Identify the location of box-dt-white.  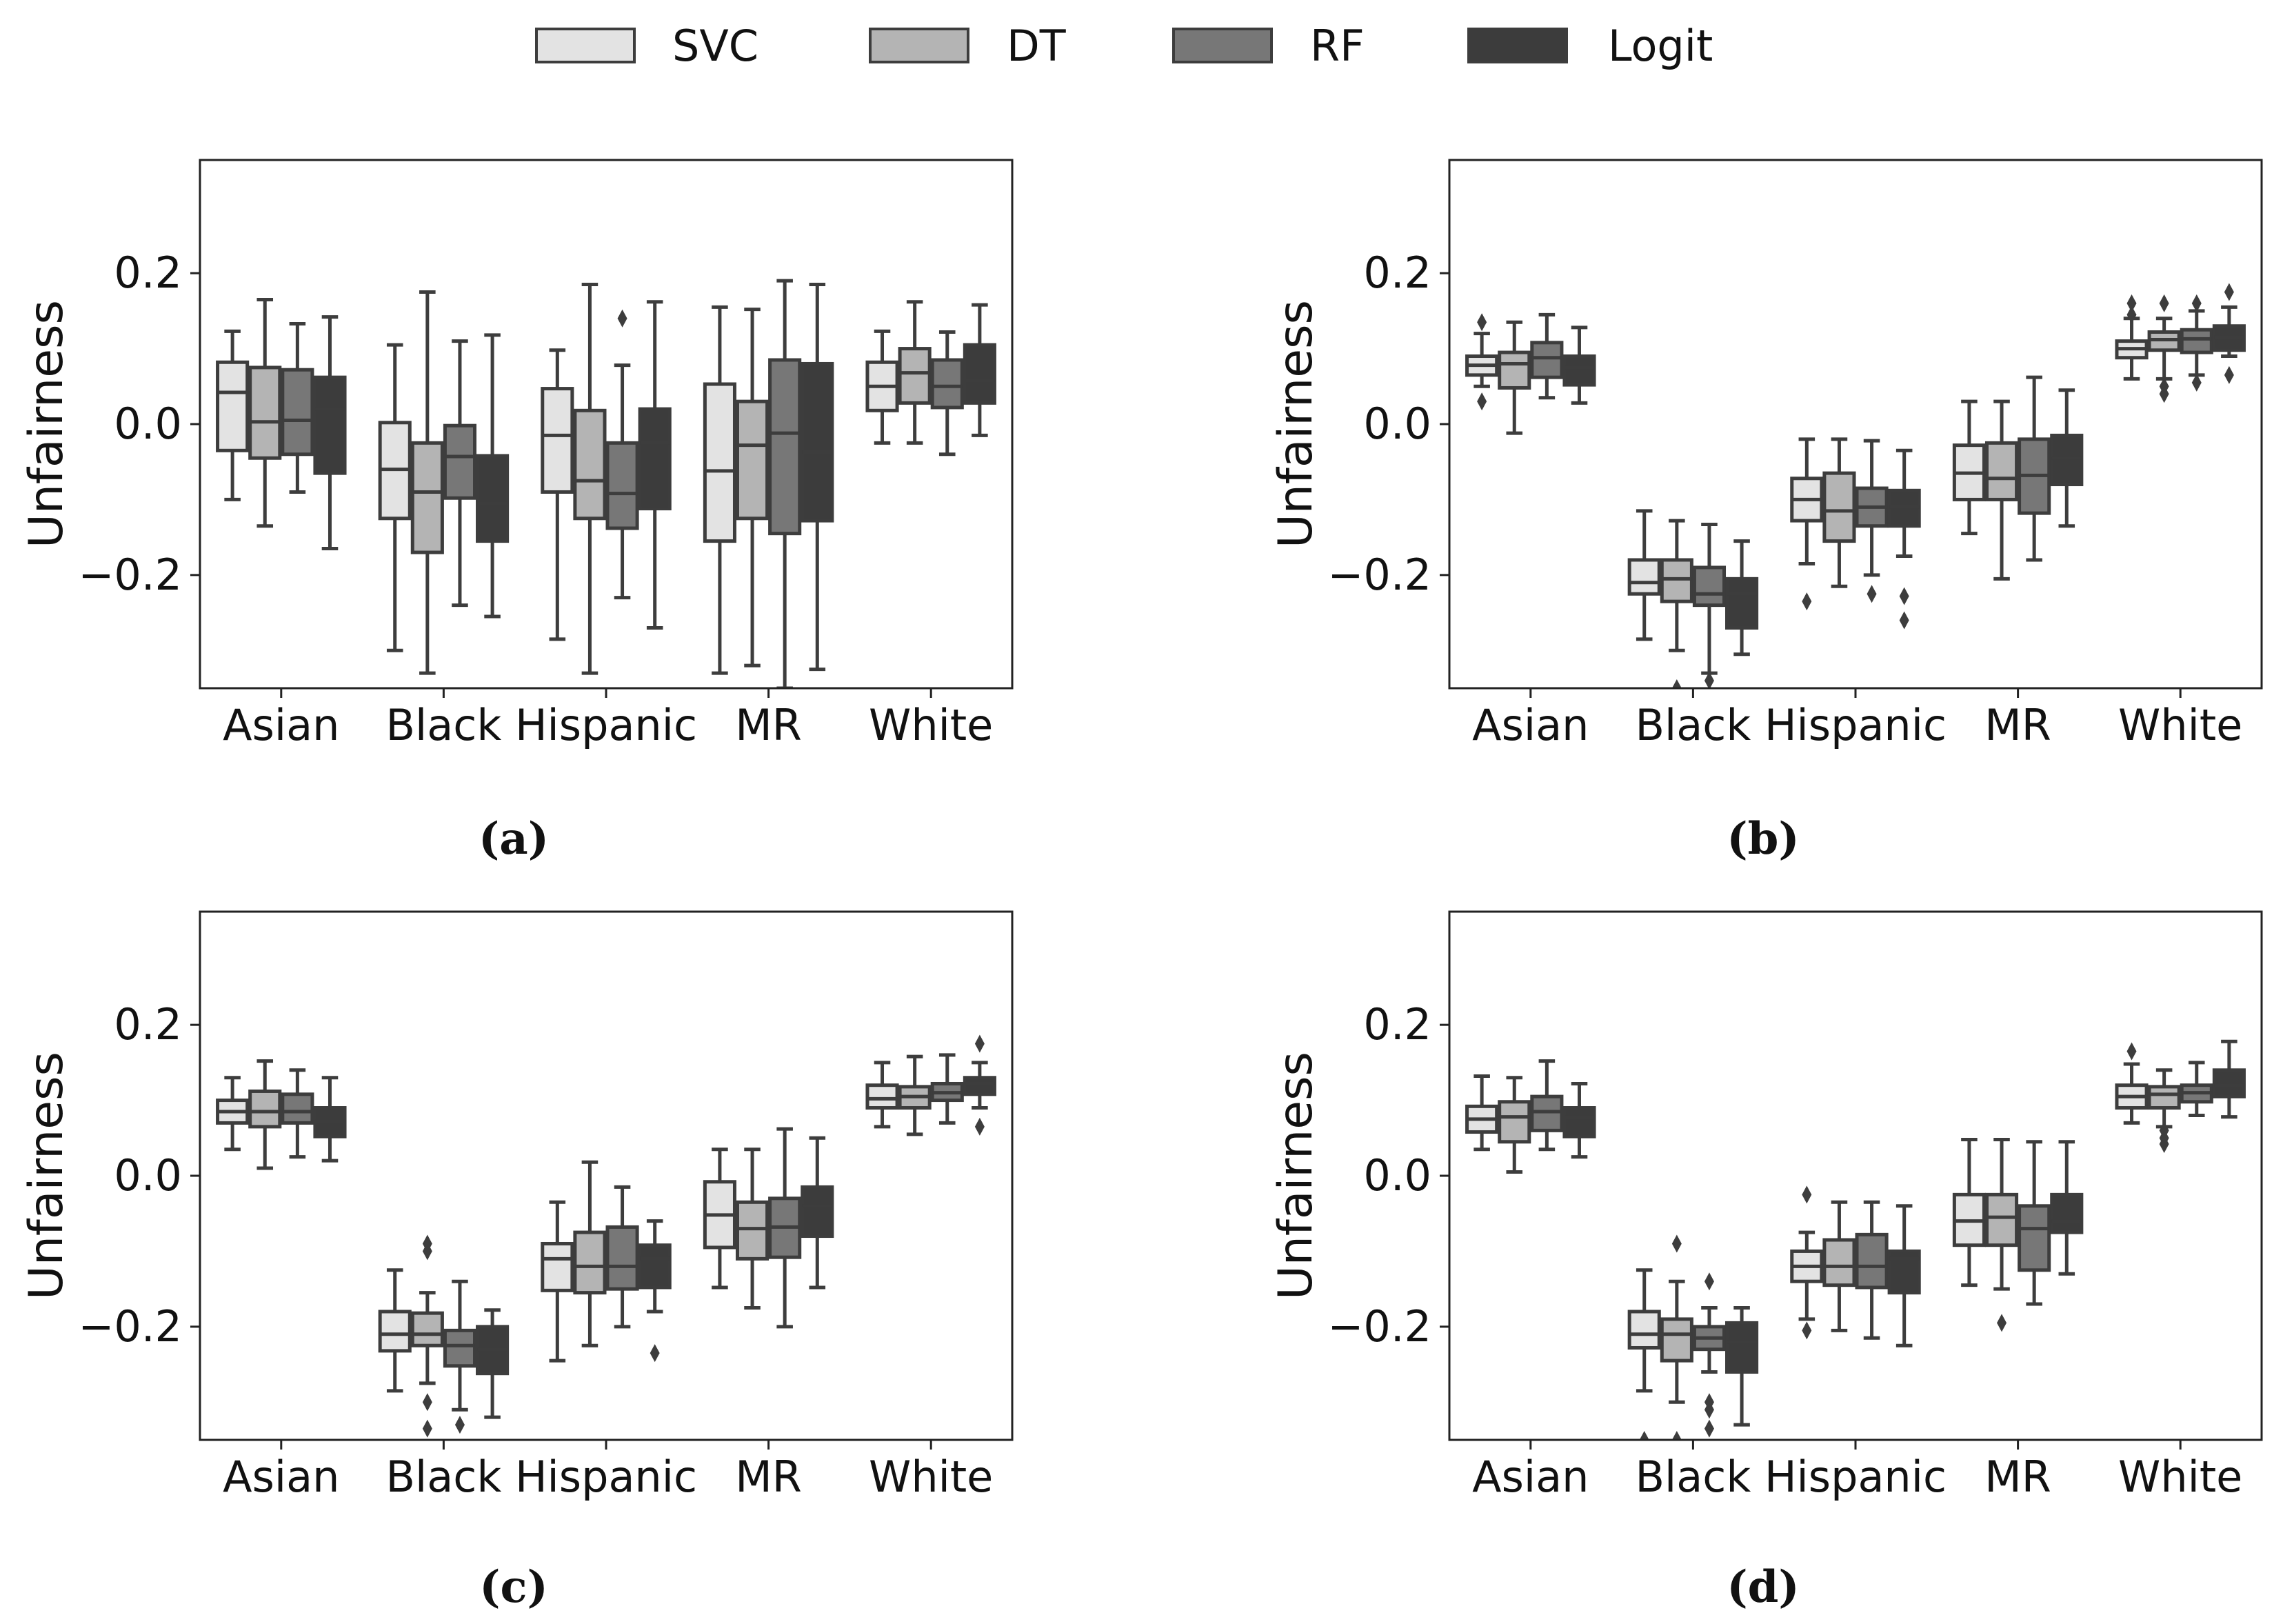
(2164, 348).